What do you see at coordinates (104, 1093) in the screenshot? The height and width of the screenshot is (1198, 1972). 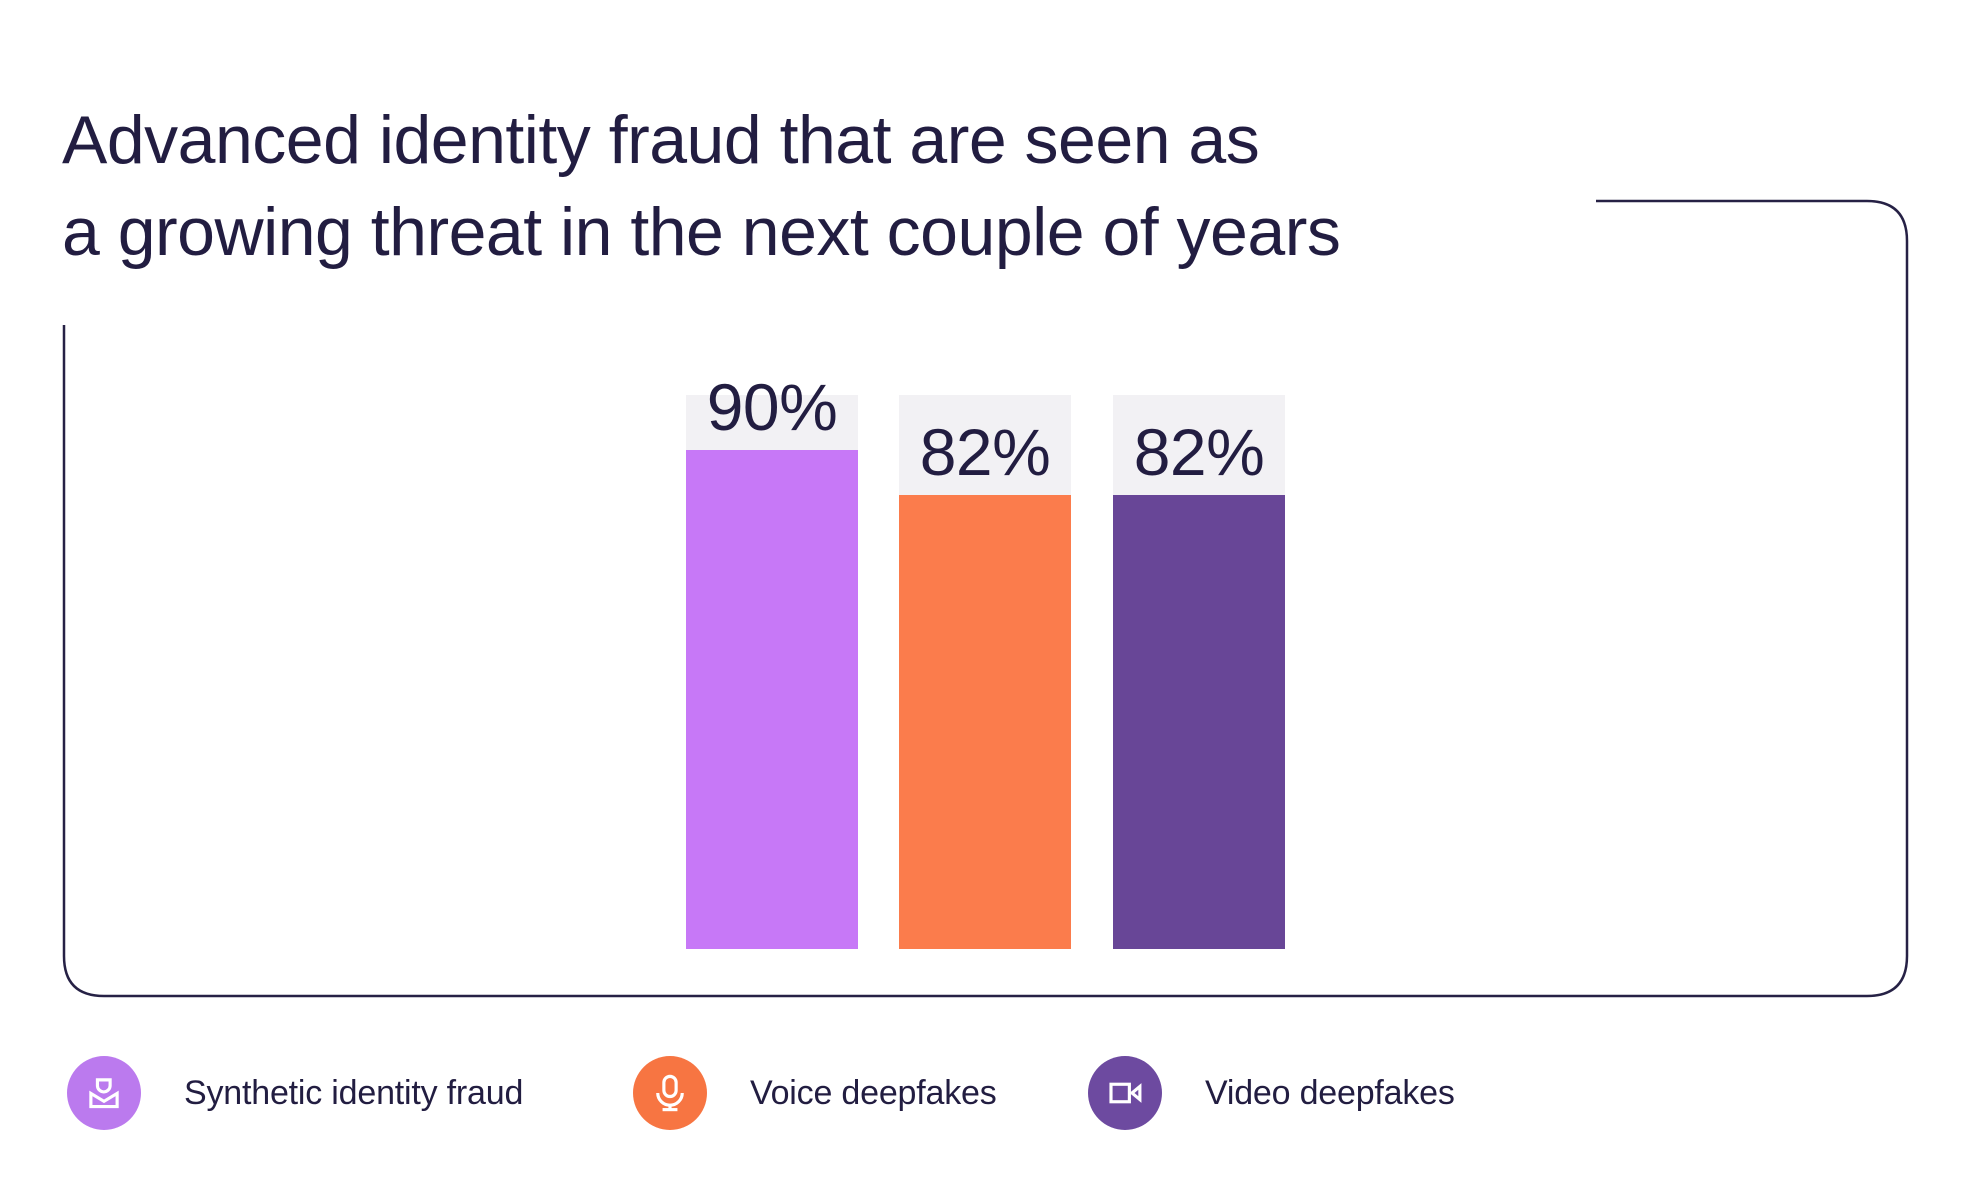 I see `person-portrait-icon` at bounding box center [104, 1093].